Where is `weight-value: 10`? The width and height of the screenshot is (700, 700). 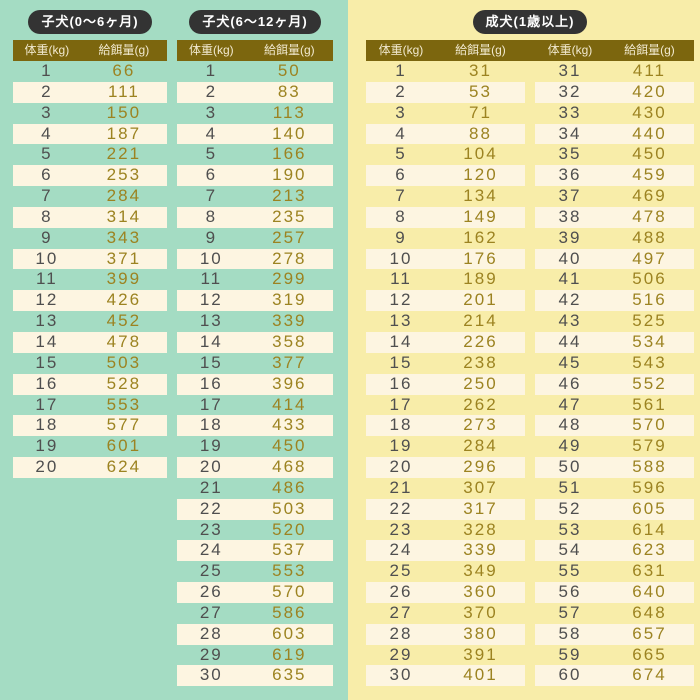 weight-value: 10 is located at coordinates (401, 258).